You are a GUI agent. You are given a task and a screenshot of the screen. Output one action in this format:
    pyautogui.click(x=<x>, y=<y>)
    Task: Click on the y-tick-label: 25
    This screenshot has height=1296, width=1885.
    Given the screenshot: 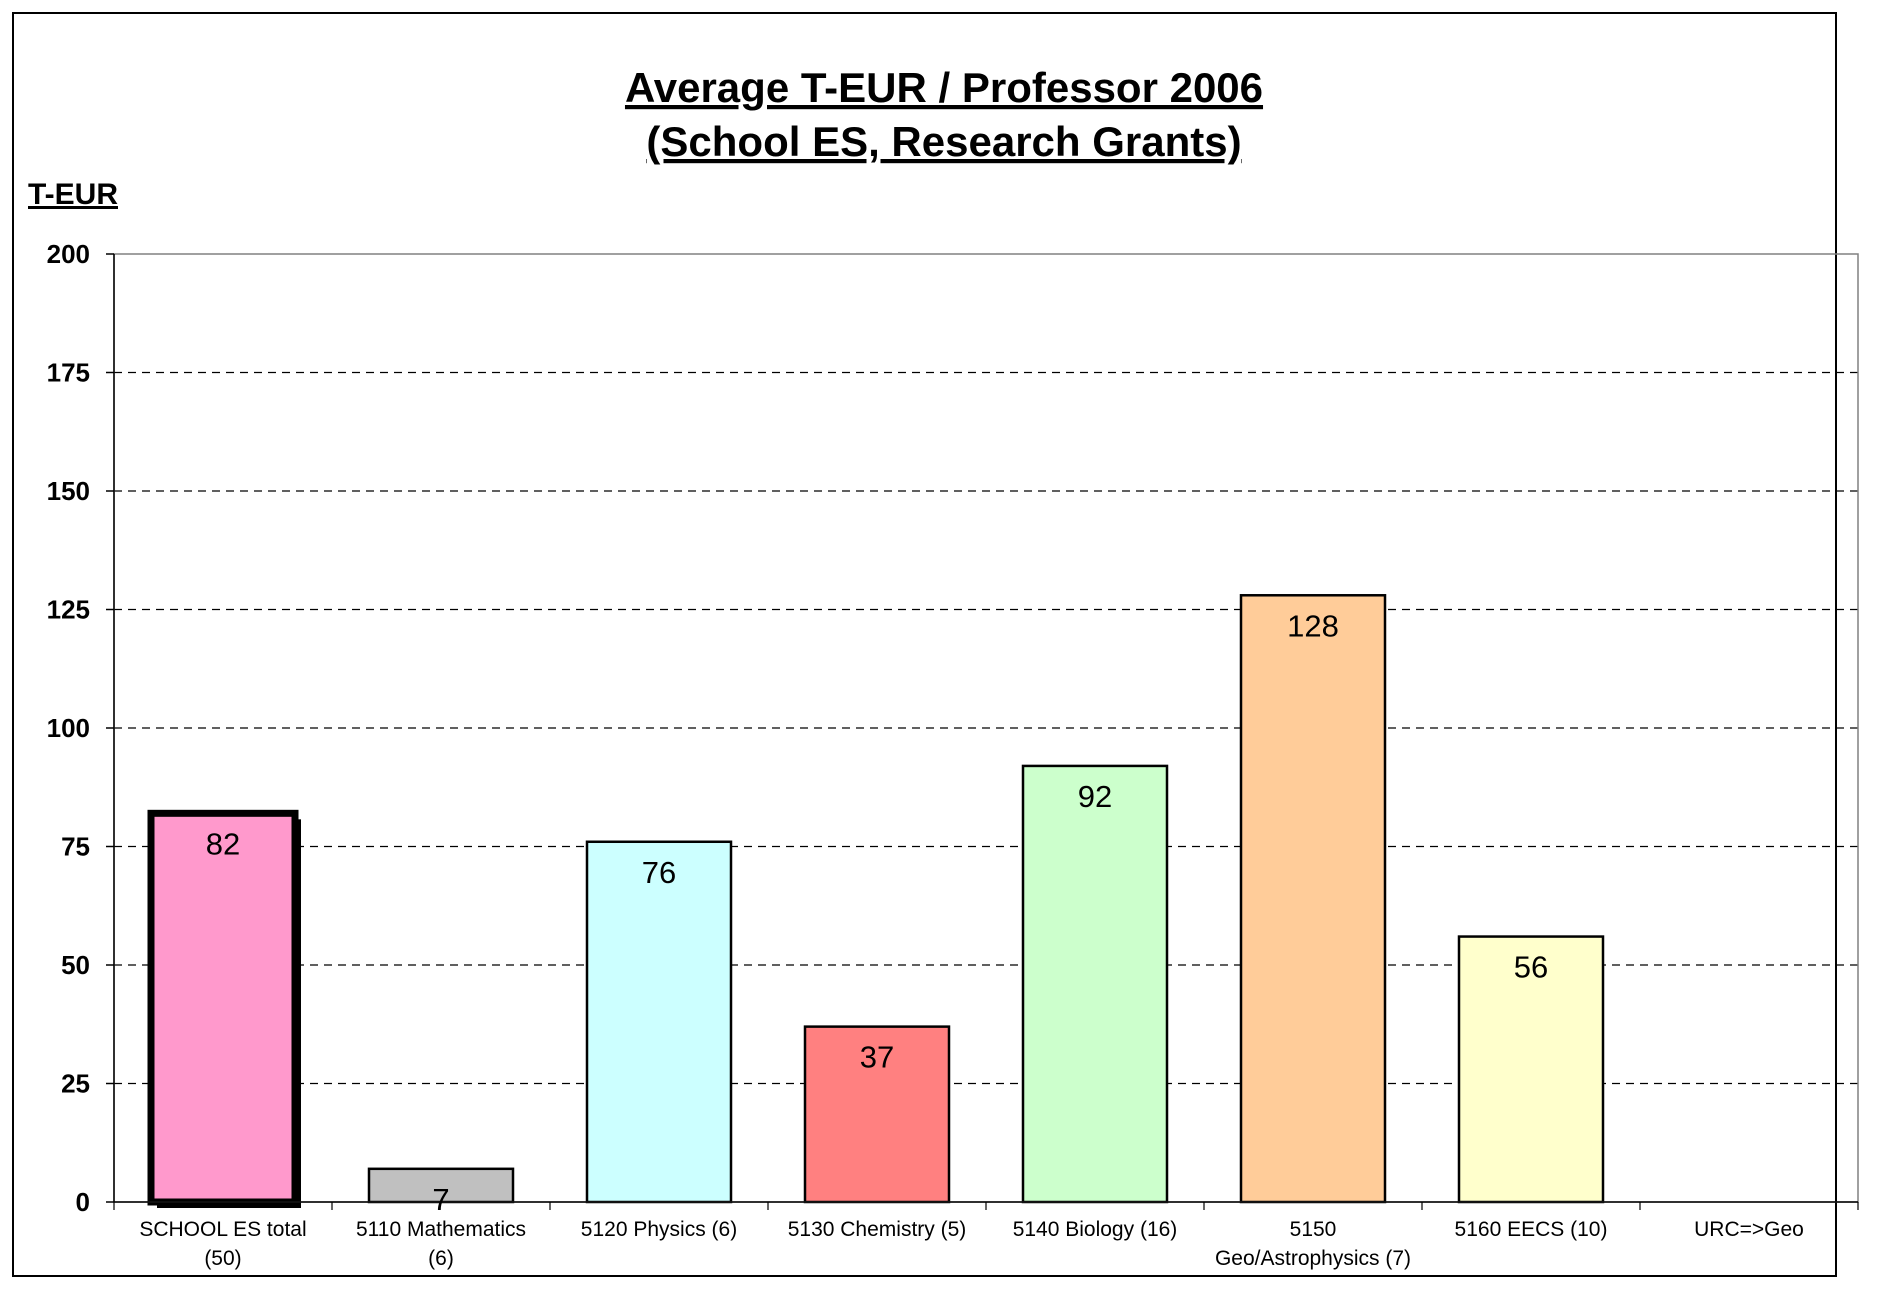 What is the action you would take?
    pyautogui.click(x=75, y=1084)
    